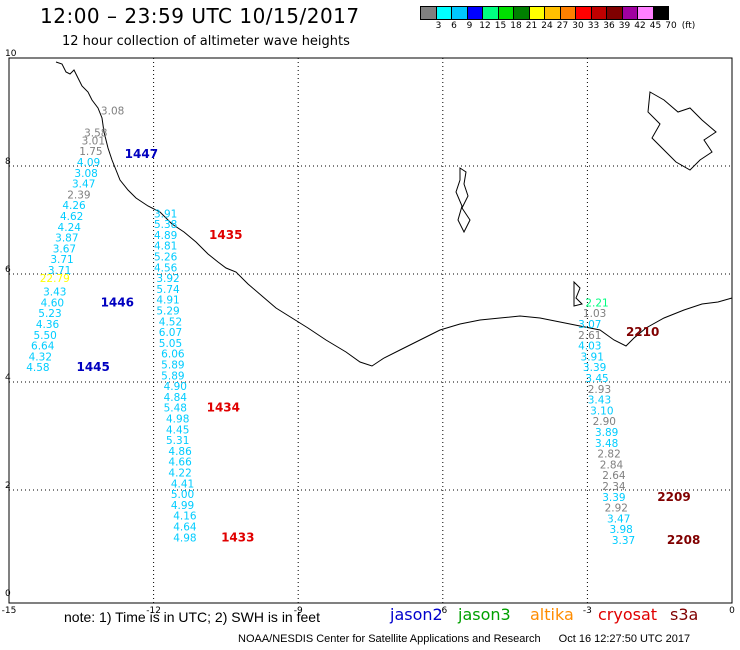  What do you see at coordinates (182, 506) in the screenshot?
I see `wave-height-reading: 4.99` at bounding box center [182, 506].